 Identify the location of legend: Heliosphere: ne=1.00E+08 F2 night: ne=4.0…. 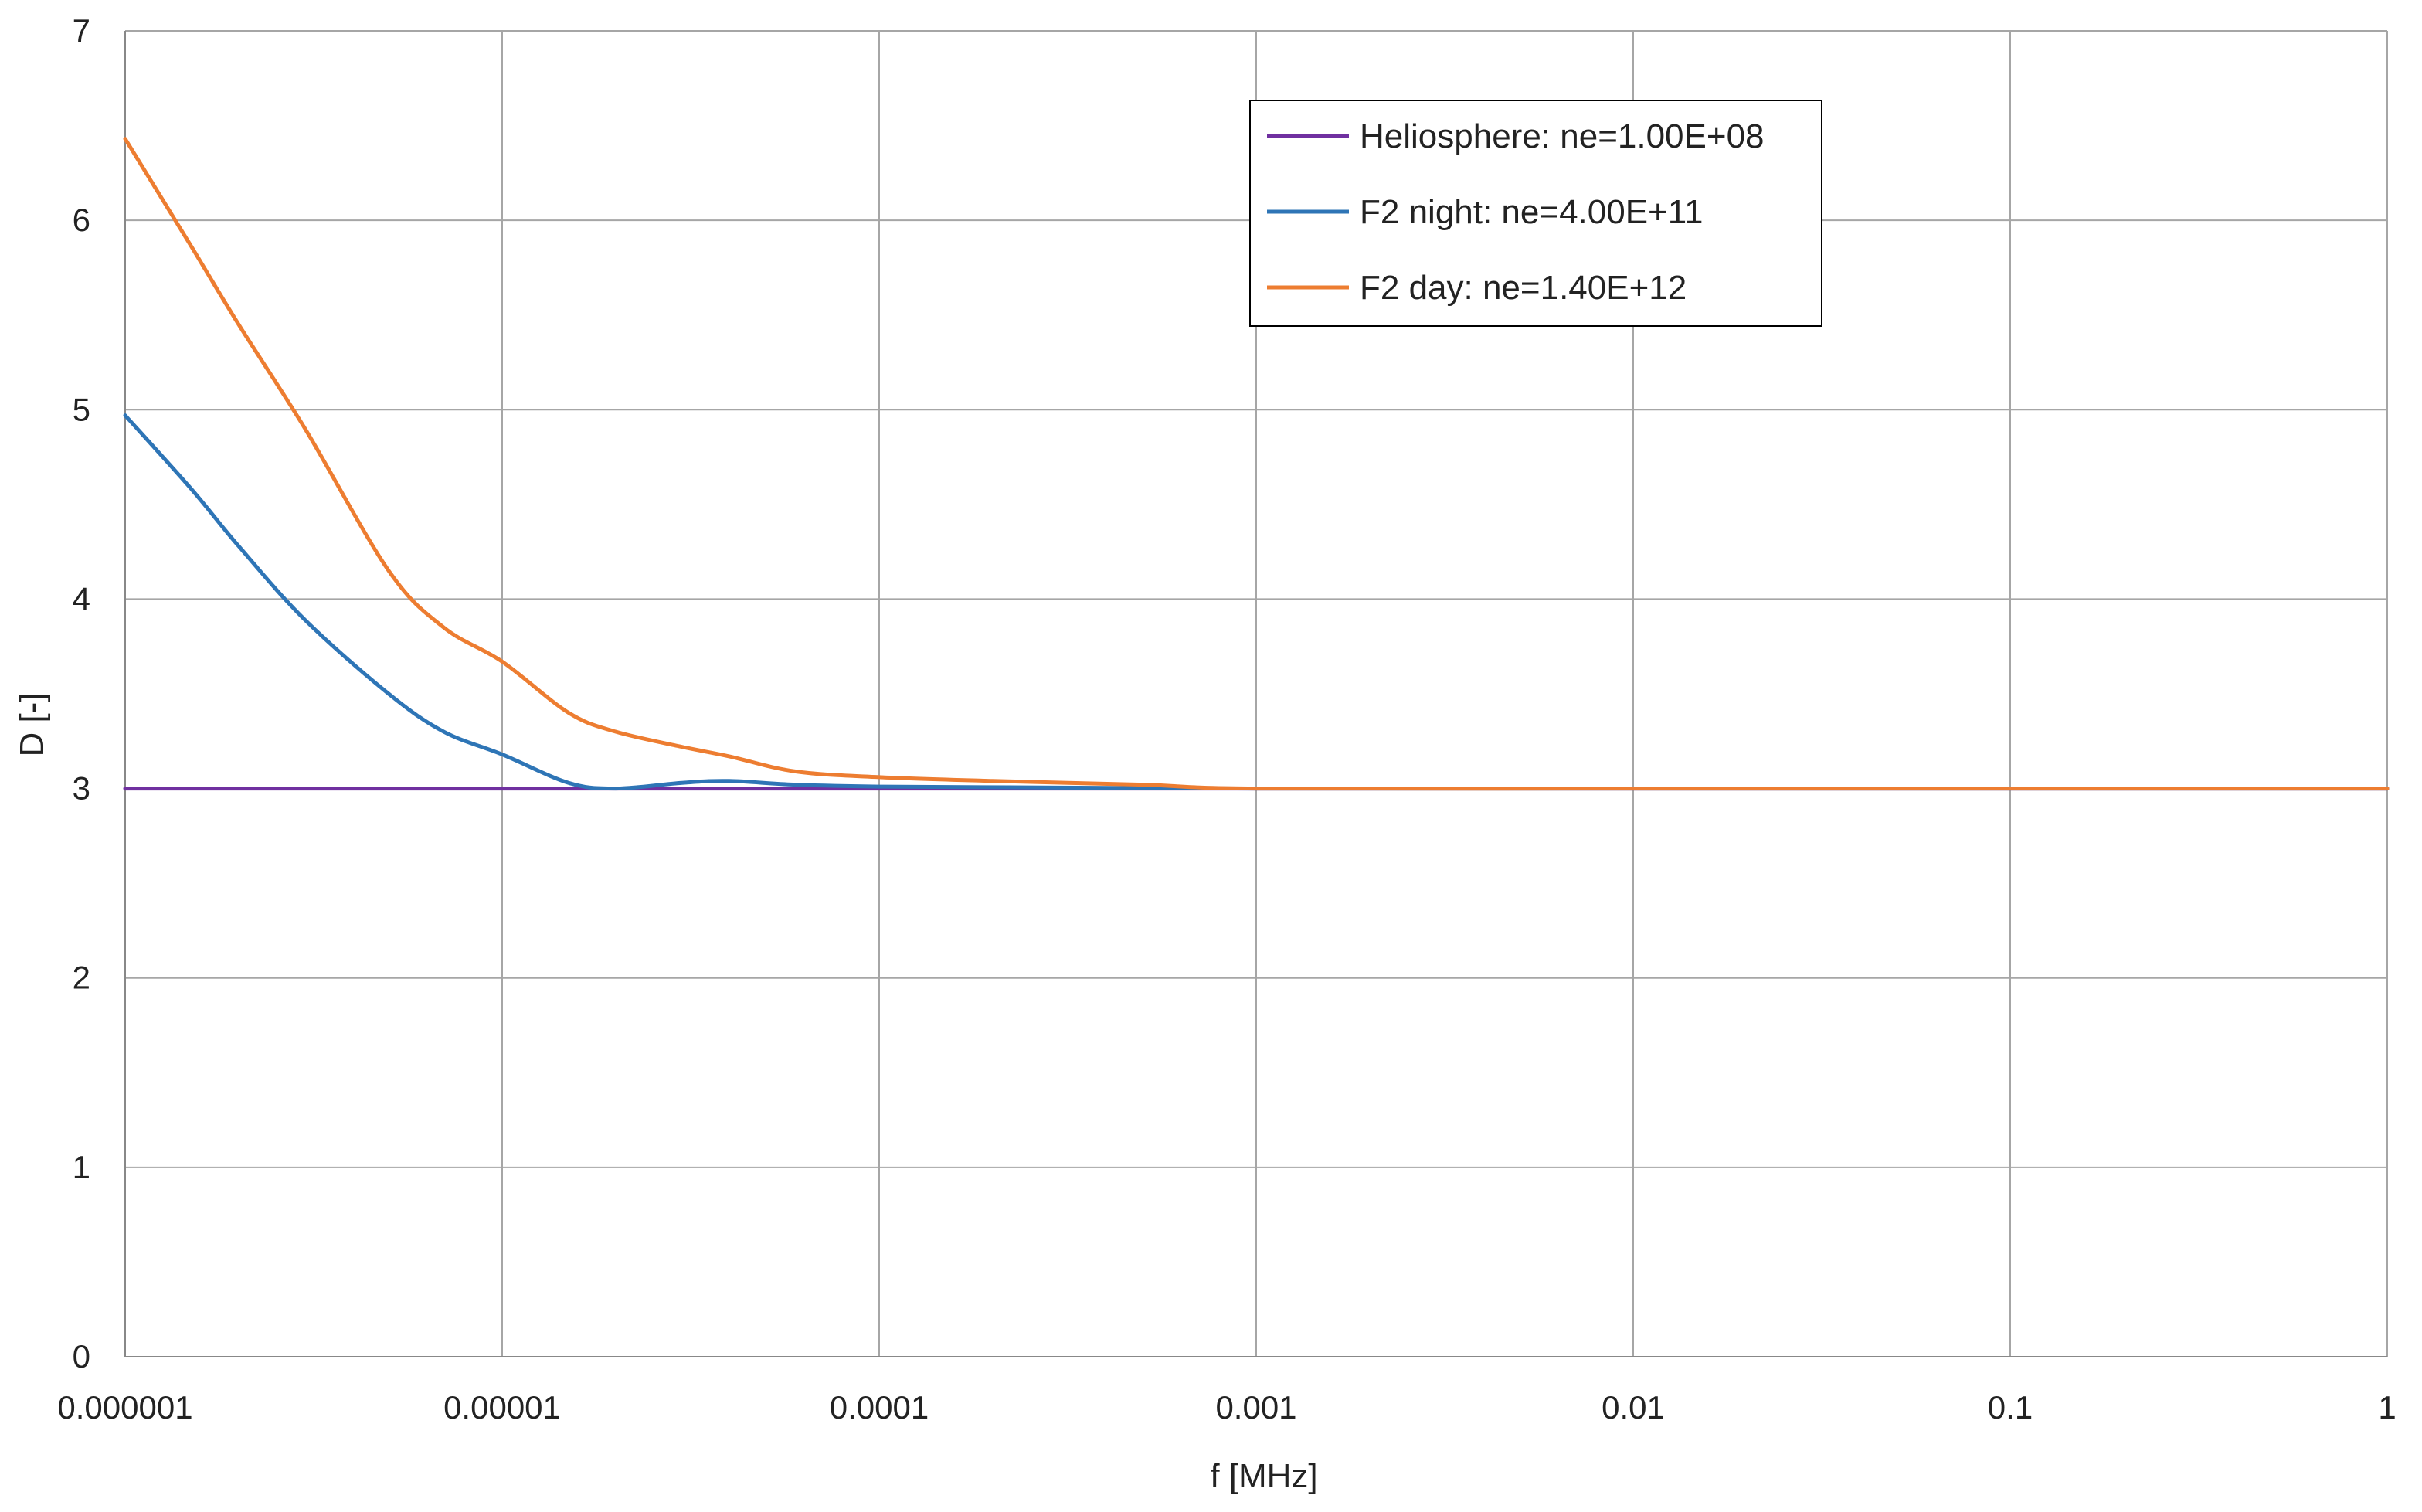
(1536, 213).